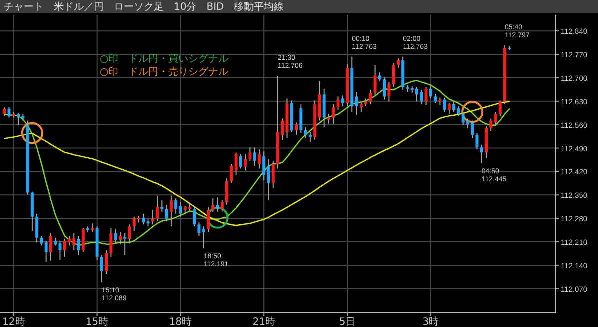 This screenshot has width=598, height=327. Describe the element at coordinates (431, 321) in the screenshot. I see `x-tick-label: 3時` at that location.